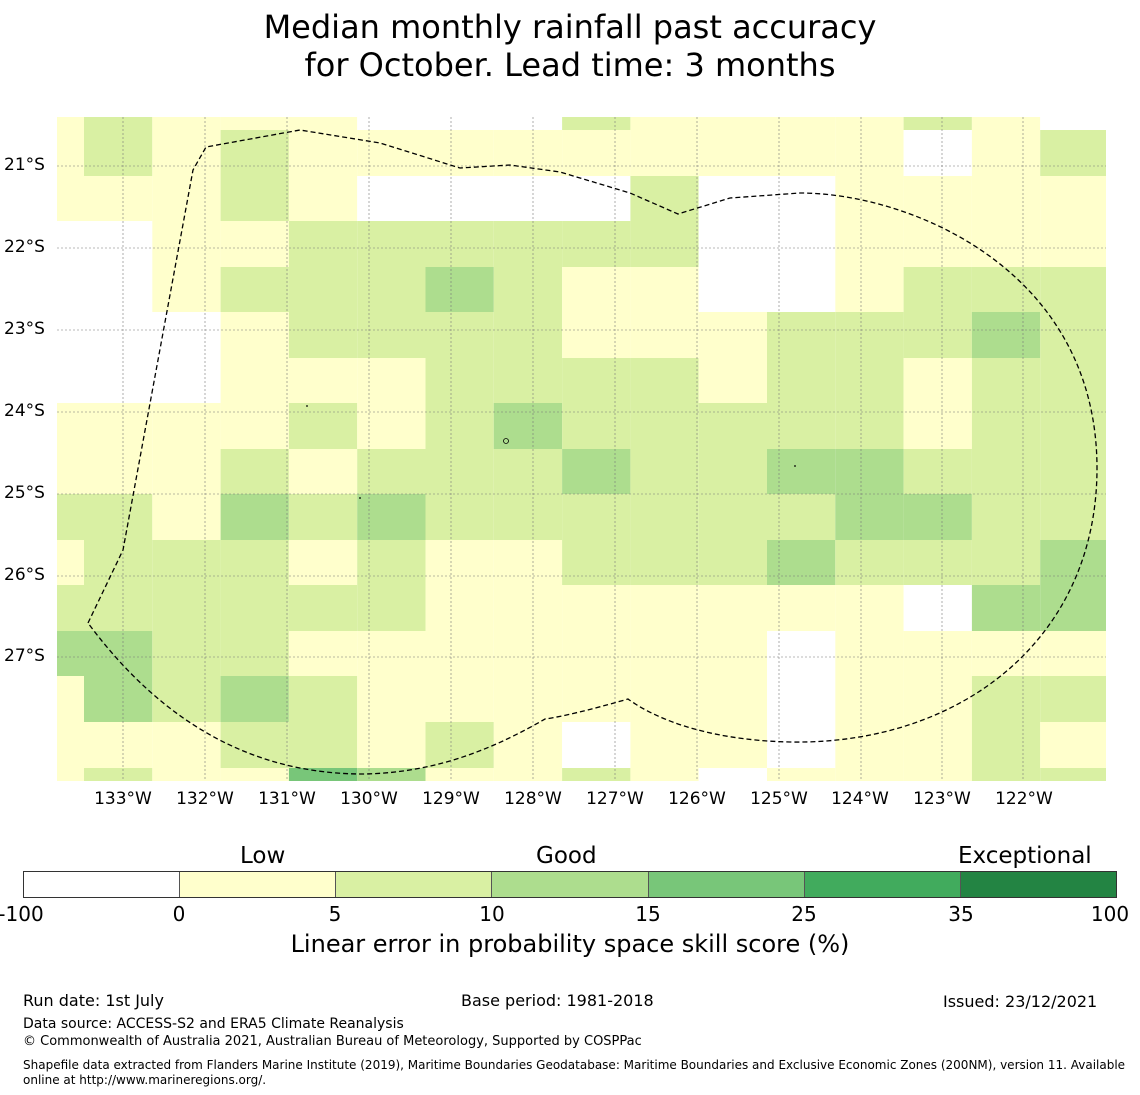 The width and height of the screenshot is (1140, 1095). Describe the element at coordinates (24, 247) in the screenshot. I see `lat-label: 22°S` at that location.